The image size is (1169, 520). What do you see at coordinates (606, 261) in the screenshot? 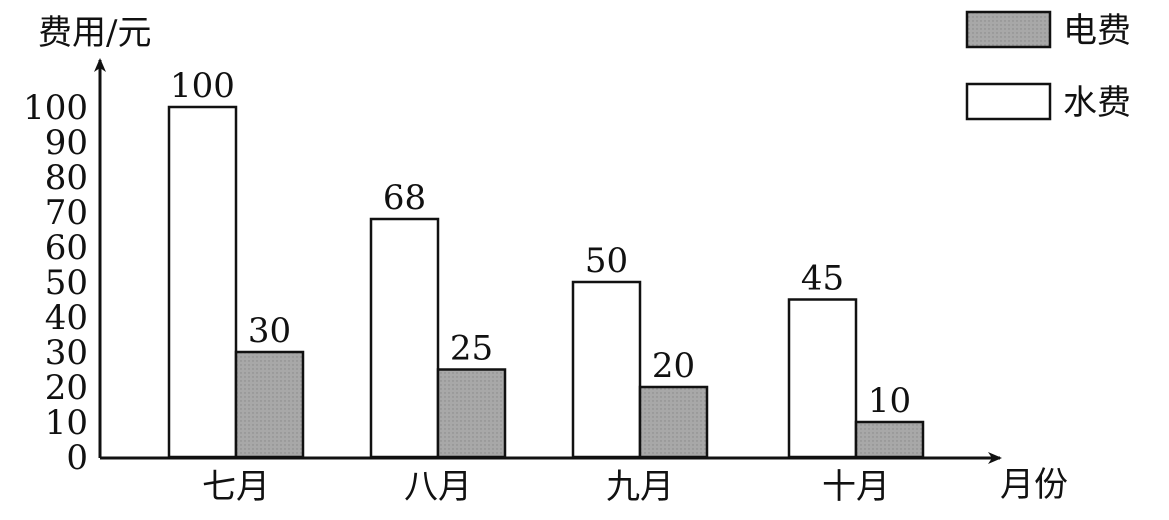
I see `data-label: 50` at bounding box center [606, 261].